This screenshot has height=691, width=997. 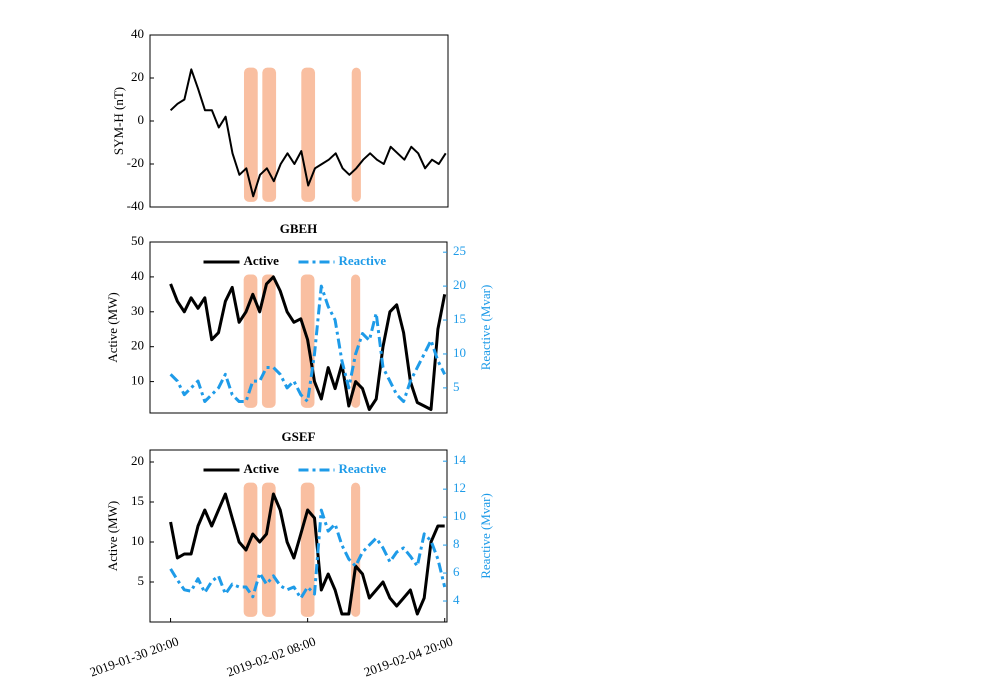 I want to click on y2-tick-label: 6, so click(x=456, y=571).